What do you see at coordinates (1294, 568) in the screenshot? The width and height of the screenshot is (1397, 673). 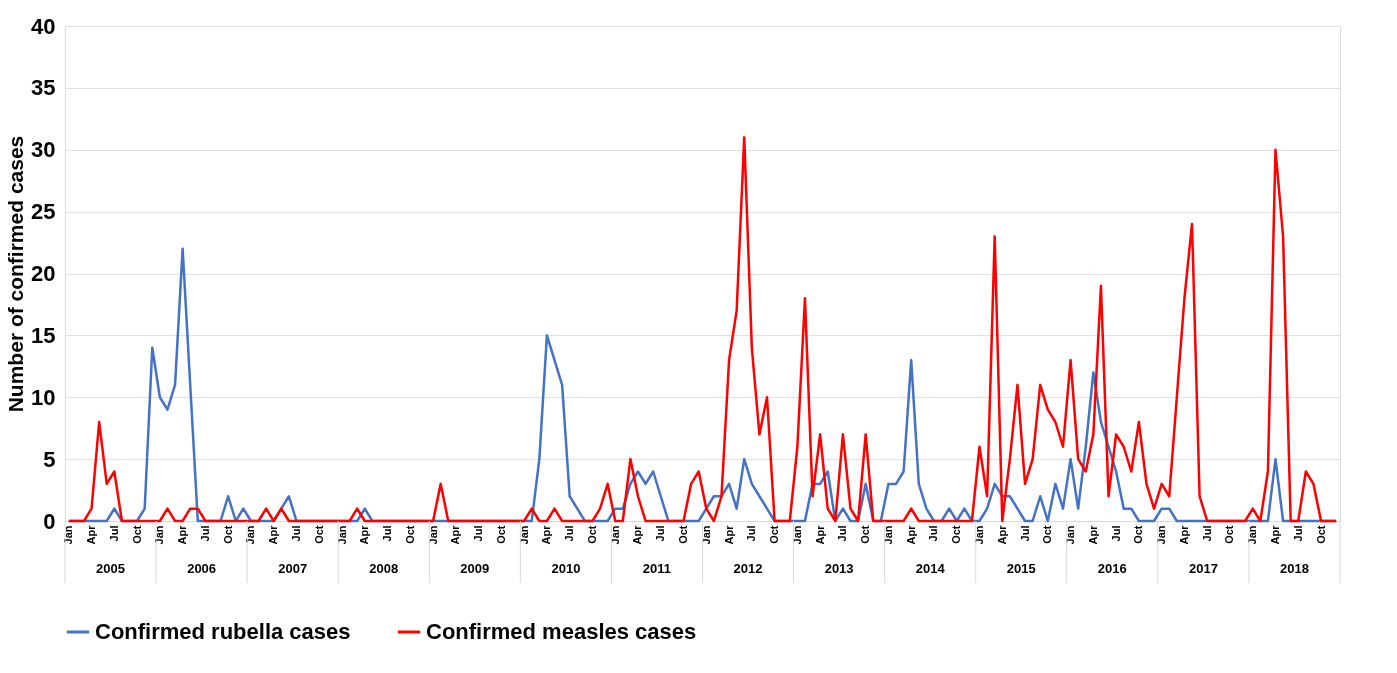 I see `text: 2018` at bounding box center [1294, 568].